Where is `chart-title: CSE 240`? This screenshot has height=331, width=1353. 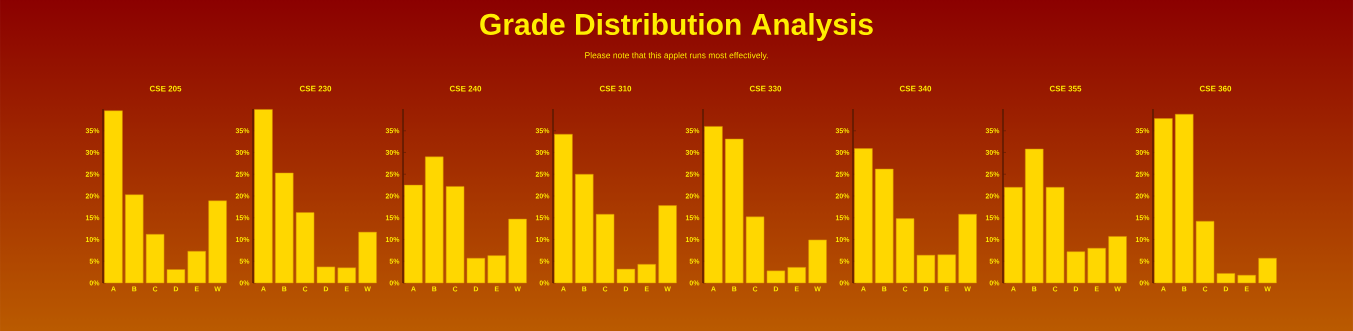
chart-title: CSE 240 is located at coordinates (465, 88).